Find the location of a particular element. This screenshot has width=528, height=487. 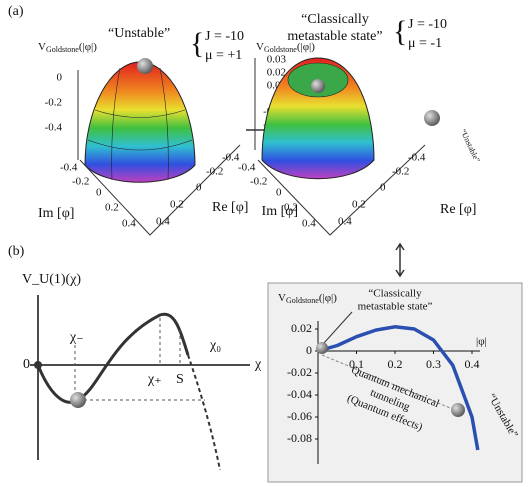

y-tick-label: 0.02 is located at coordinates (301, 328).